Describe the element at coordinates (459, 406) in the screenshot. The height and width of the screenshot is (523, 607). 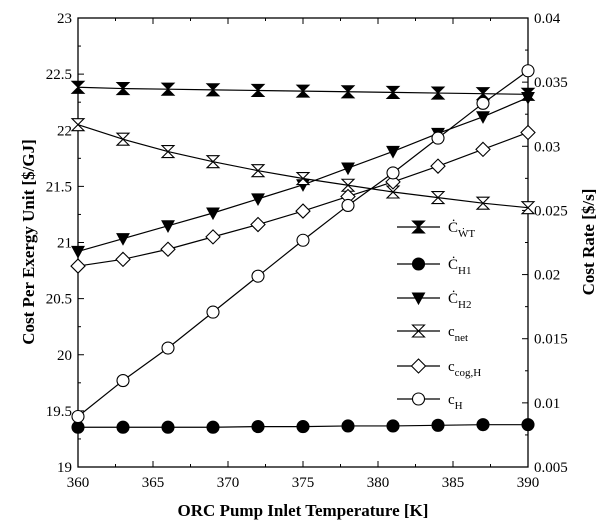
I see `legend-label-sub: H` at that location.